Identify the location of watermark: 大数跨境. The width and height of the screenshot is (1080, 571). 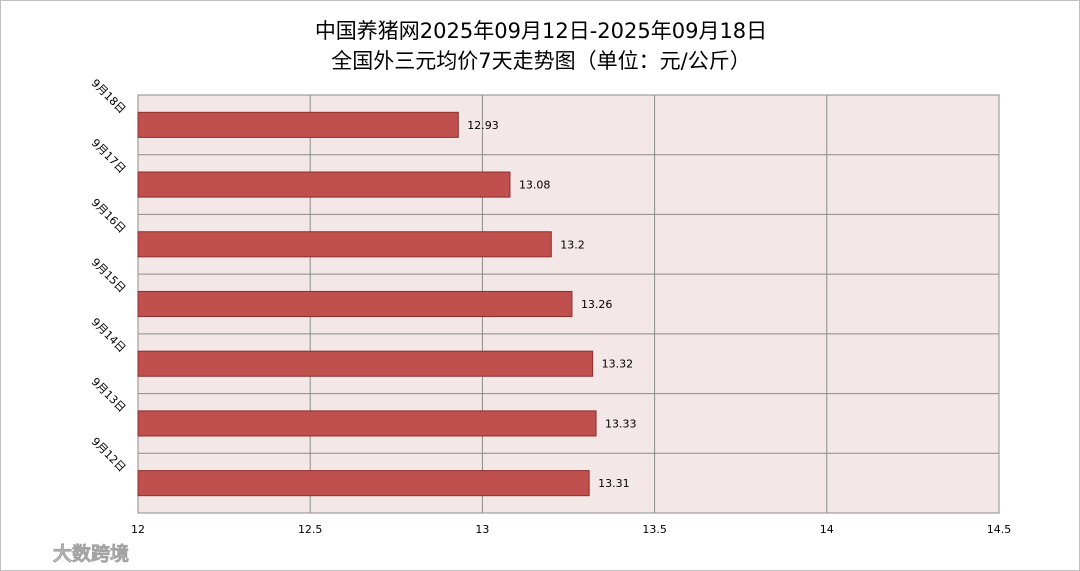
(69, 553).